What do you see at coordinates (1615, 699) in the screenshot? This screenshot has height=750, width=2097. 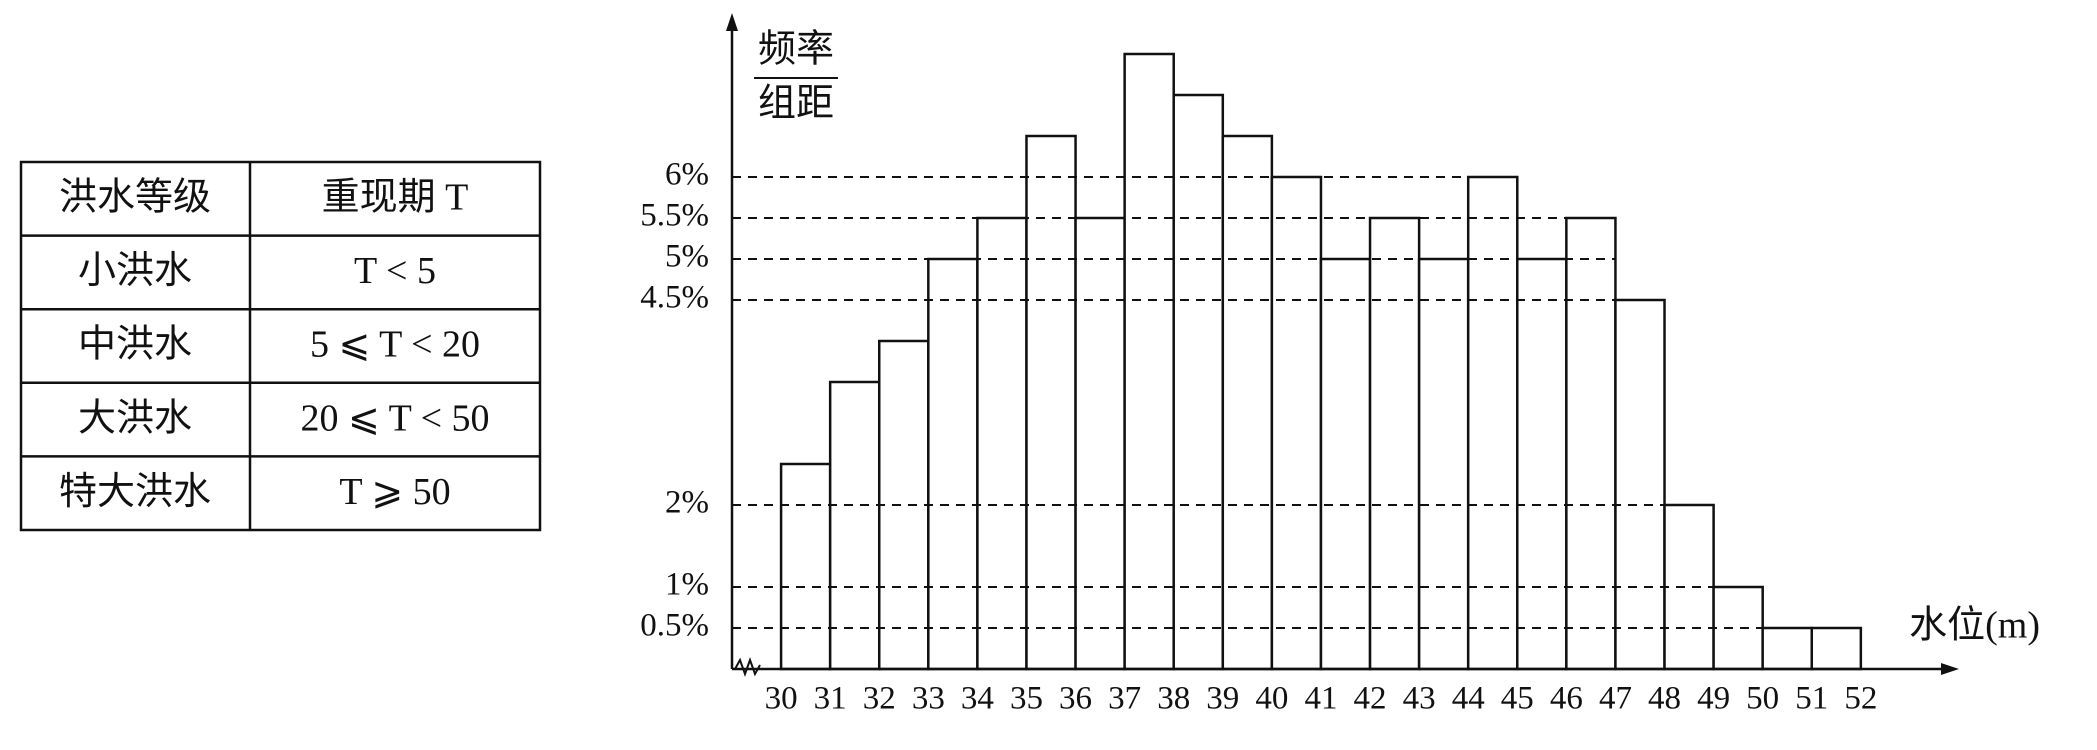 I see `x-tick-label: 47` at bounding box center [1615, 699].